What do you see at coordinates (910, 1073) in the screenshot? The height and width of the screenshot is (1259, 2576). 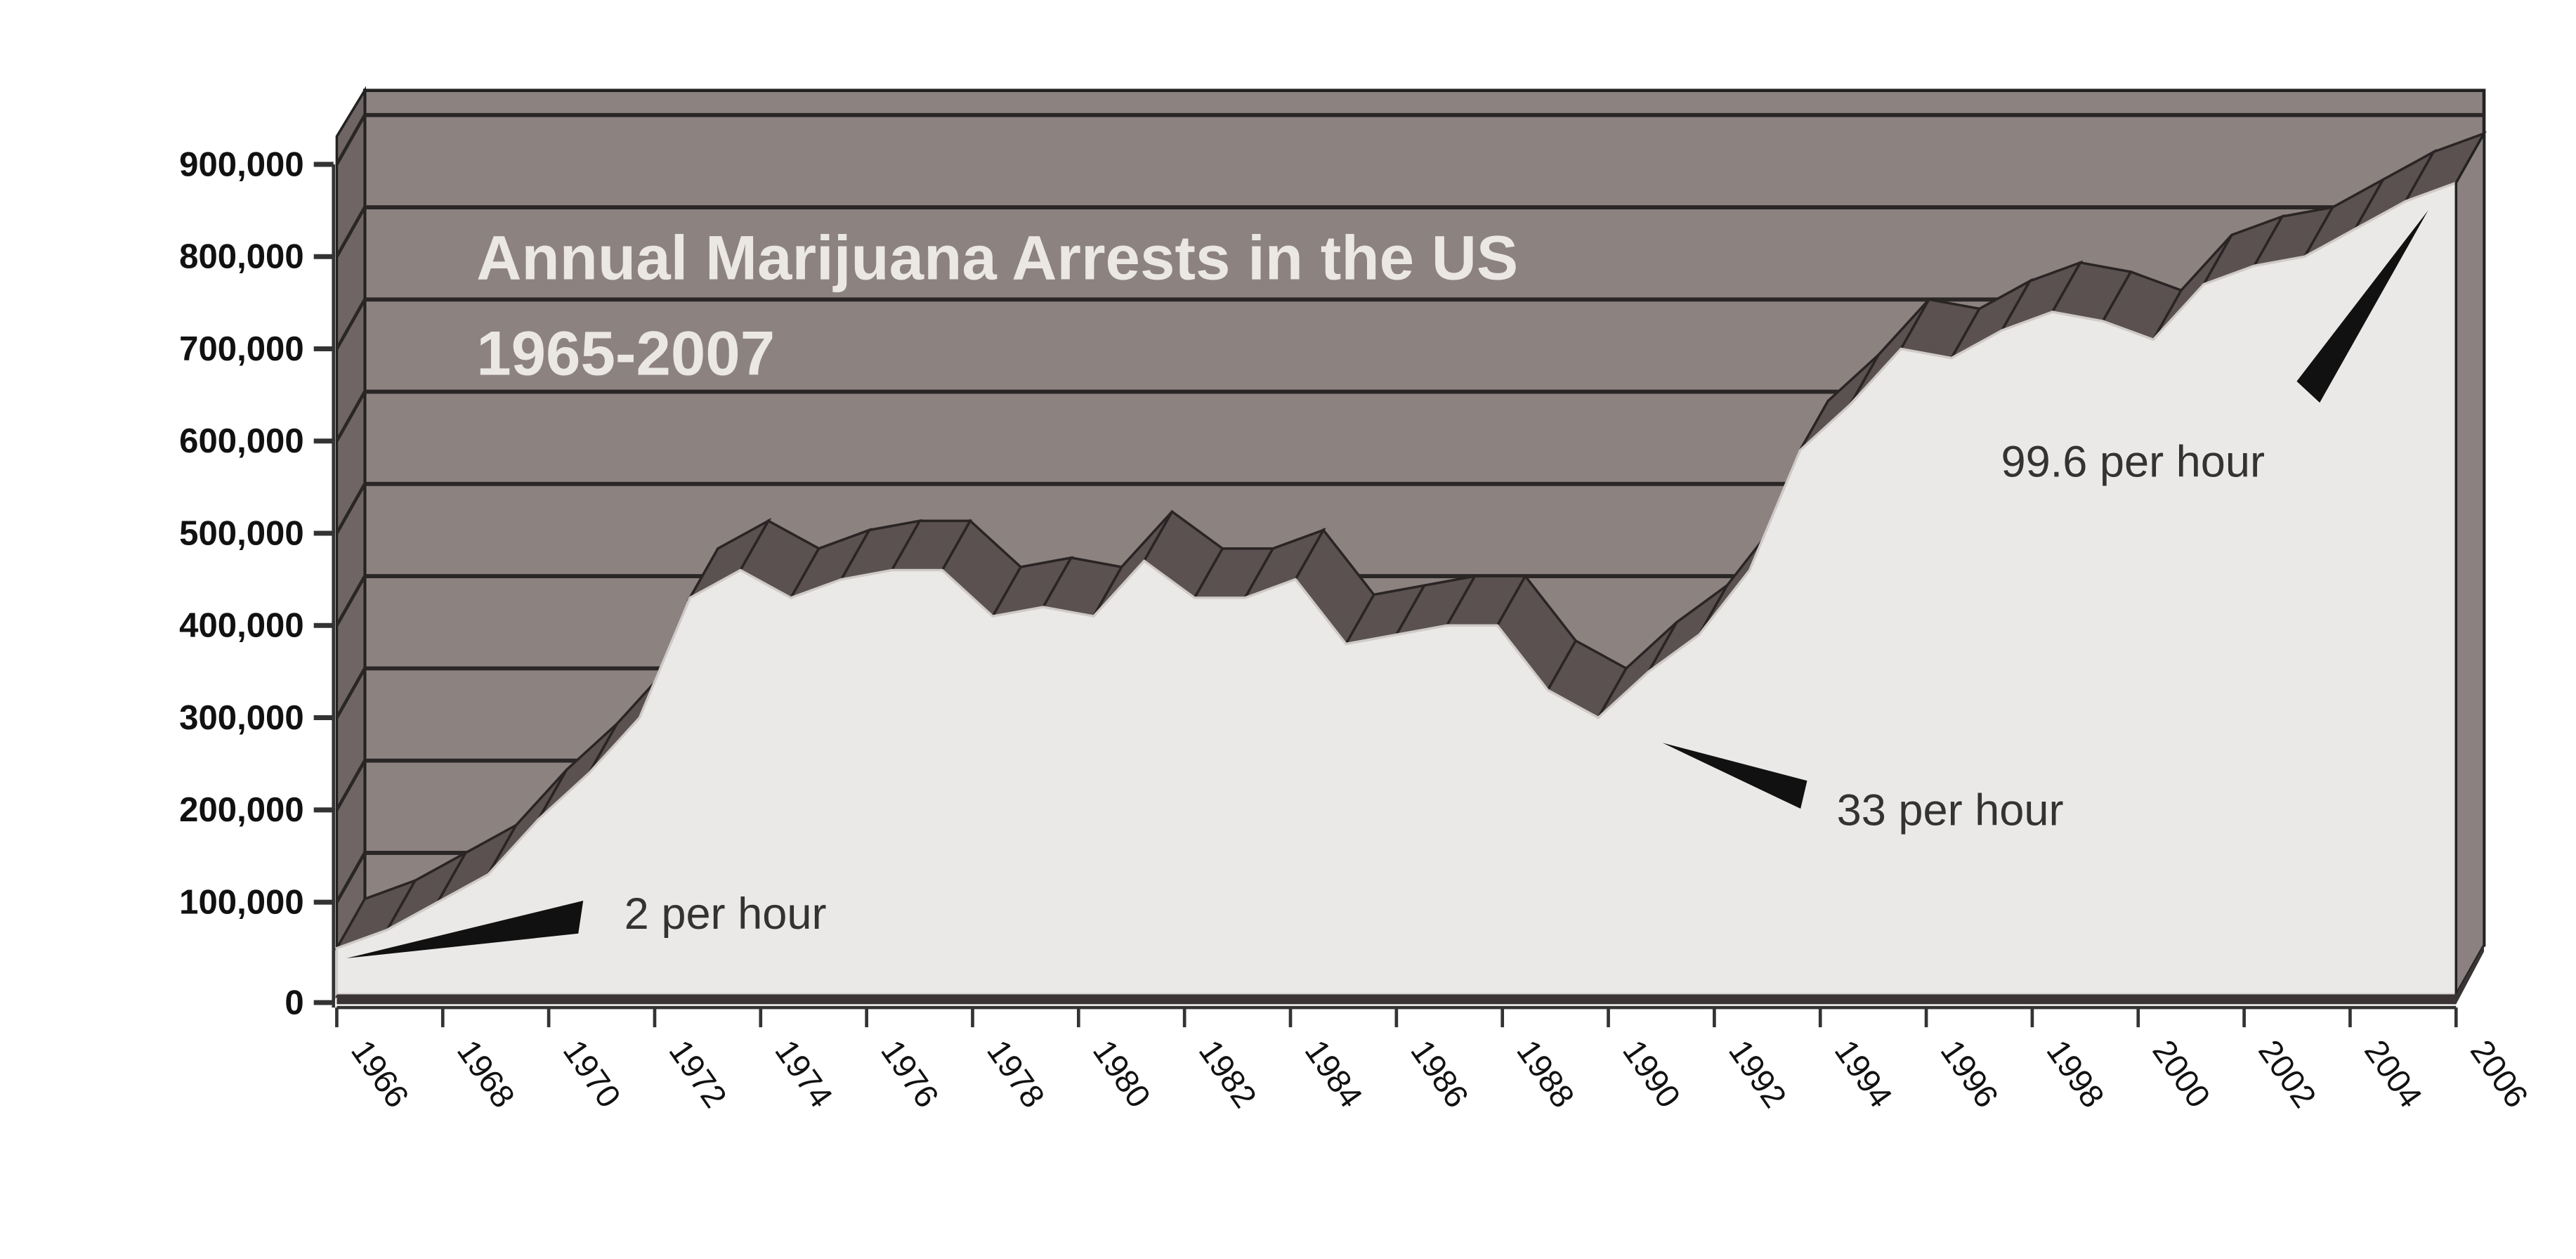 I see `x-tick-label: 1976` at bounding box center [910, 1073].